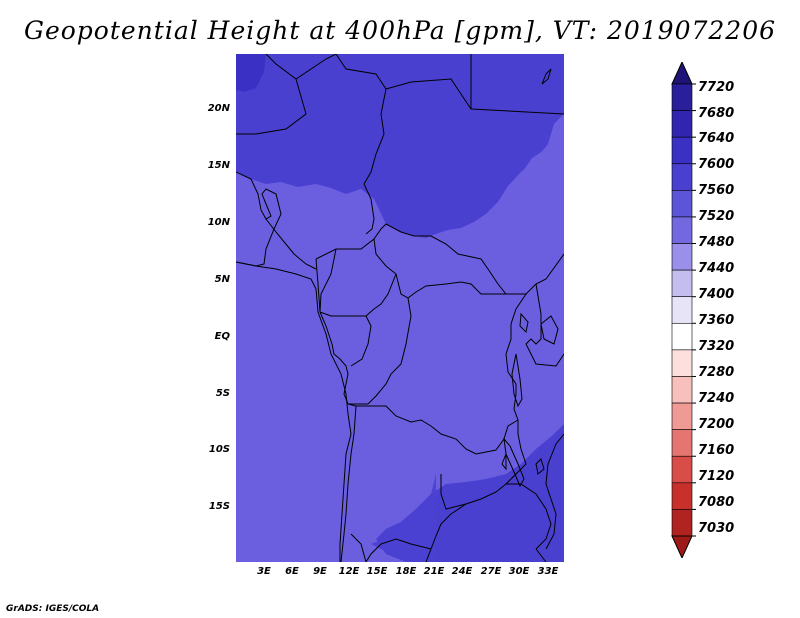  Describe the element at coordinates (218, 222) in the screenshot. I see `lat-label-10n: 10N` at that location.